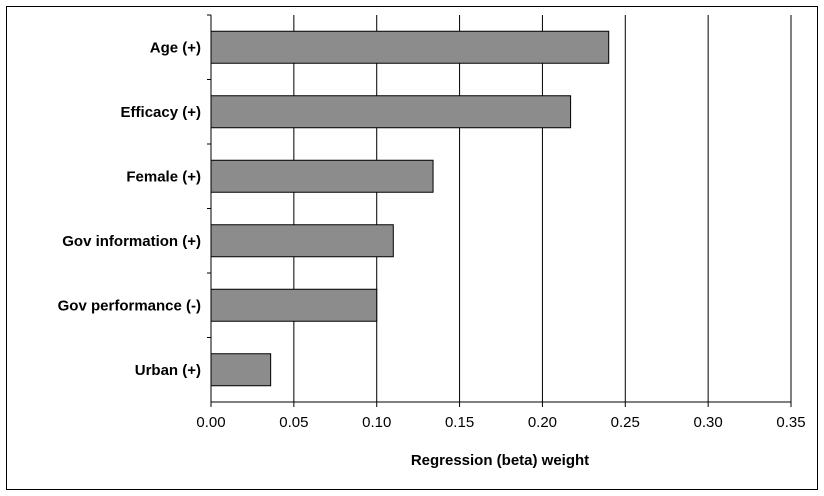  What do you see at coordinates (210, 422) in the screenshot?
I see `x-tick-label: 0.00` at bounding box center [210, 422].